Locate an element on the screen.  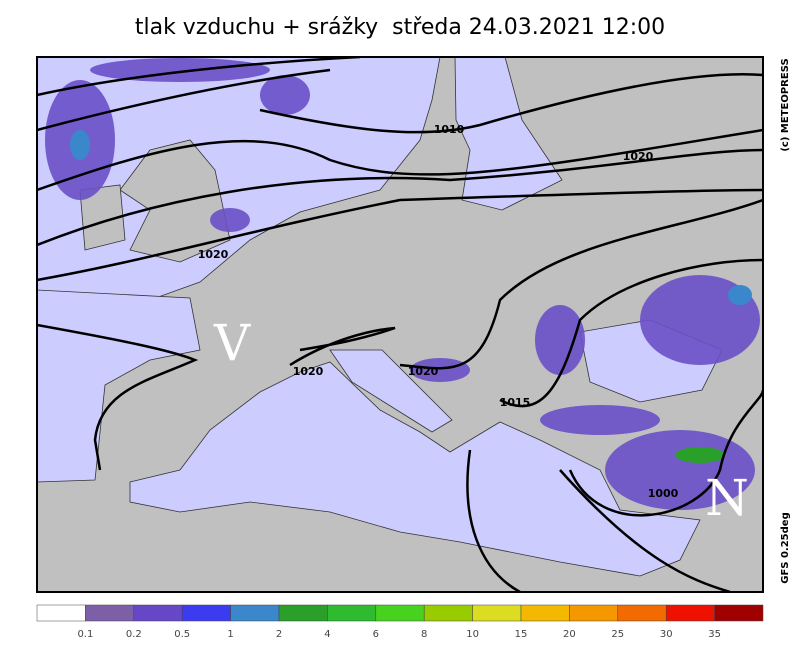
colorbar-label: 8 is located at coordinates (424, 634).